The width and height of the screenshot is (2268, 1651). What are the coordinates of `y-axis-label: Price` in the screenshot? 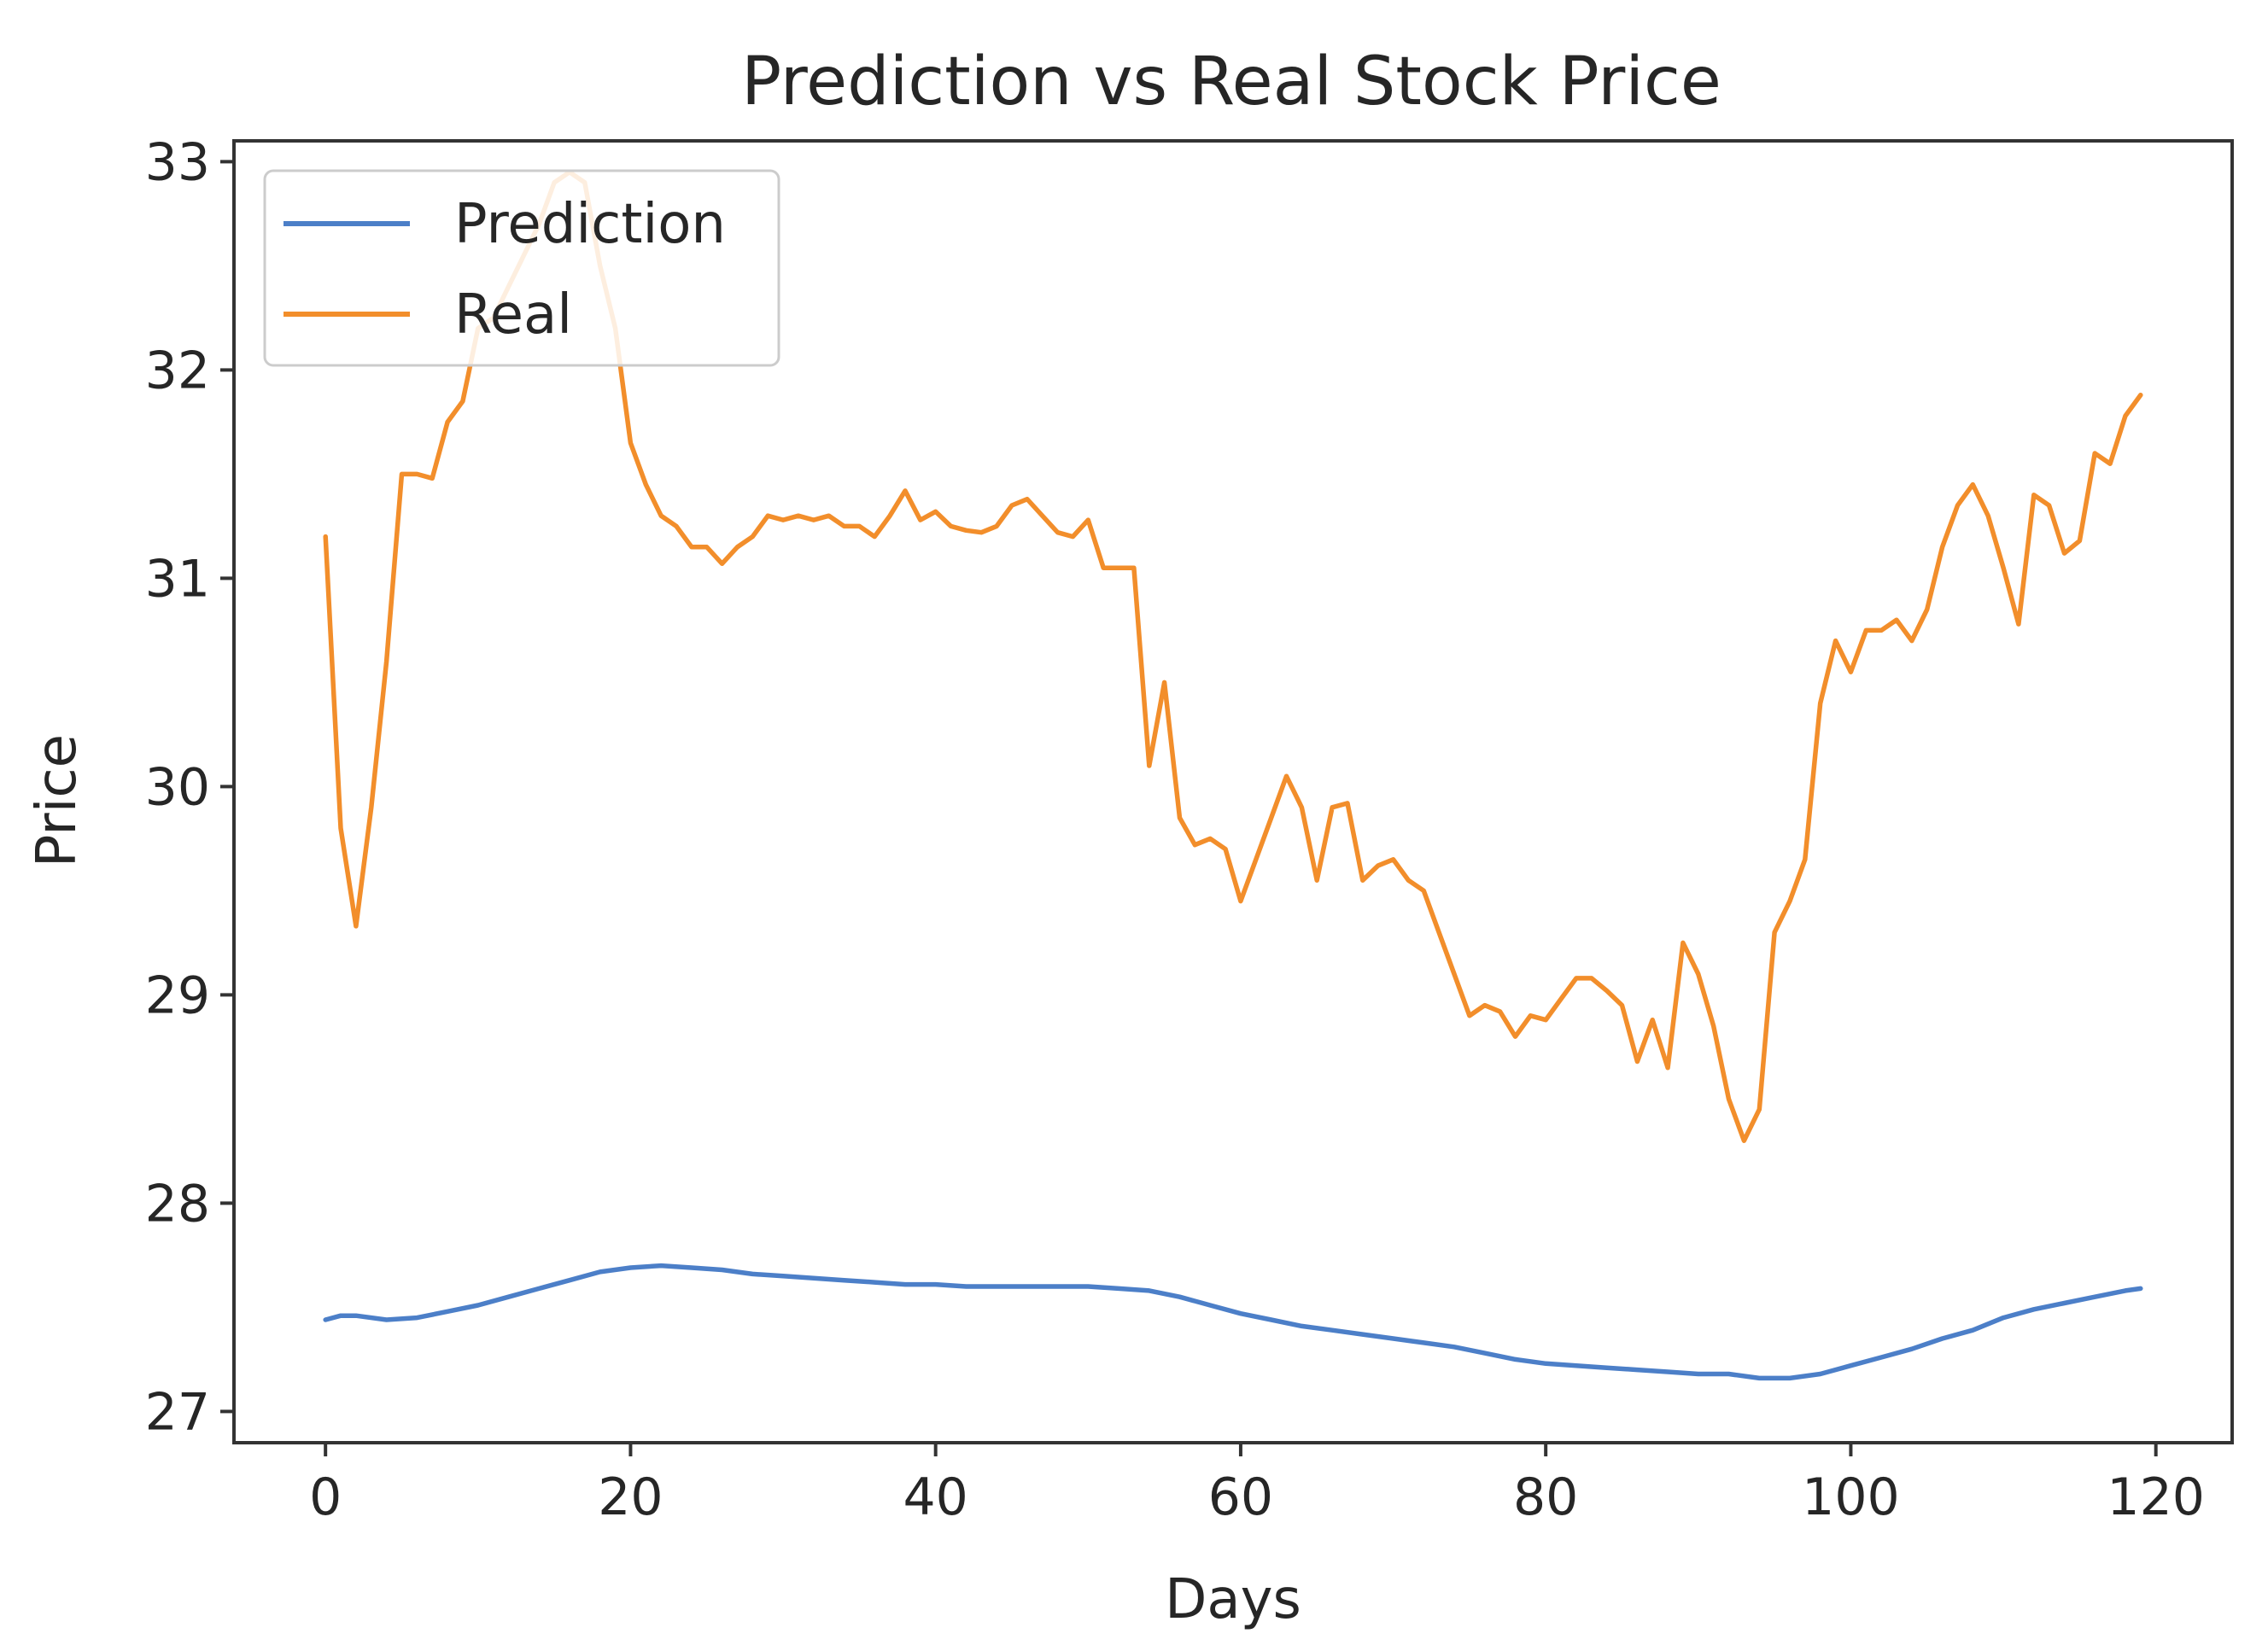 It's located at (57, 800).